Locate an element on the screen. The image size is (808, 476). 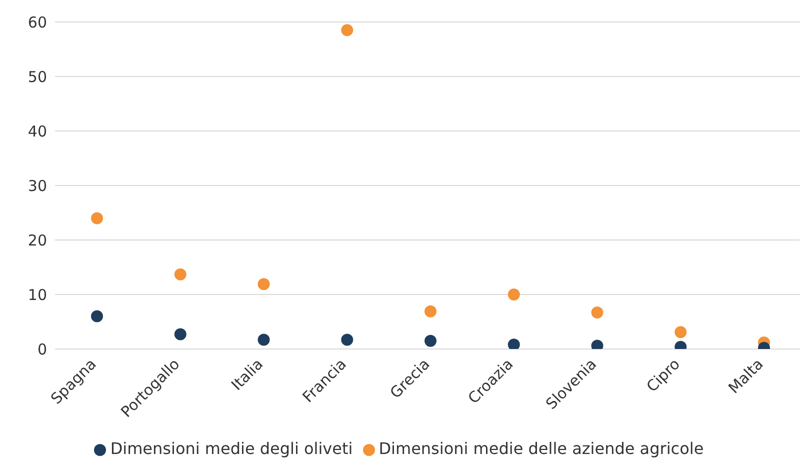
y-tick-label: 20 is located at coordinates (37, 240).